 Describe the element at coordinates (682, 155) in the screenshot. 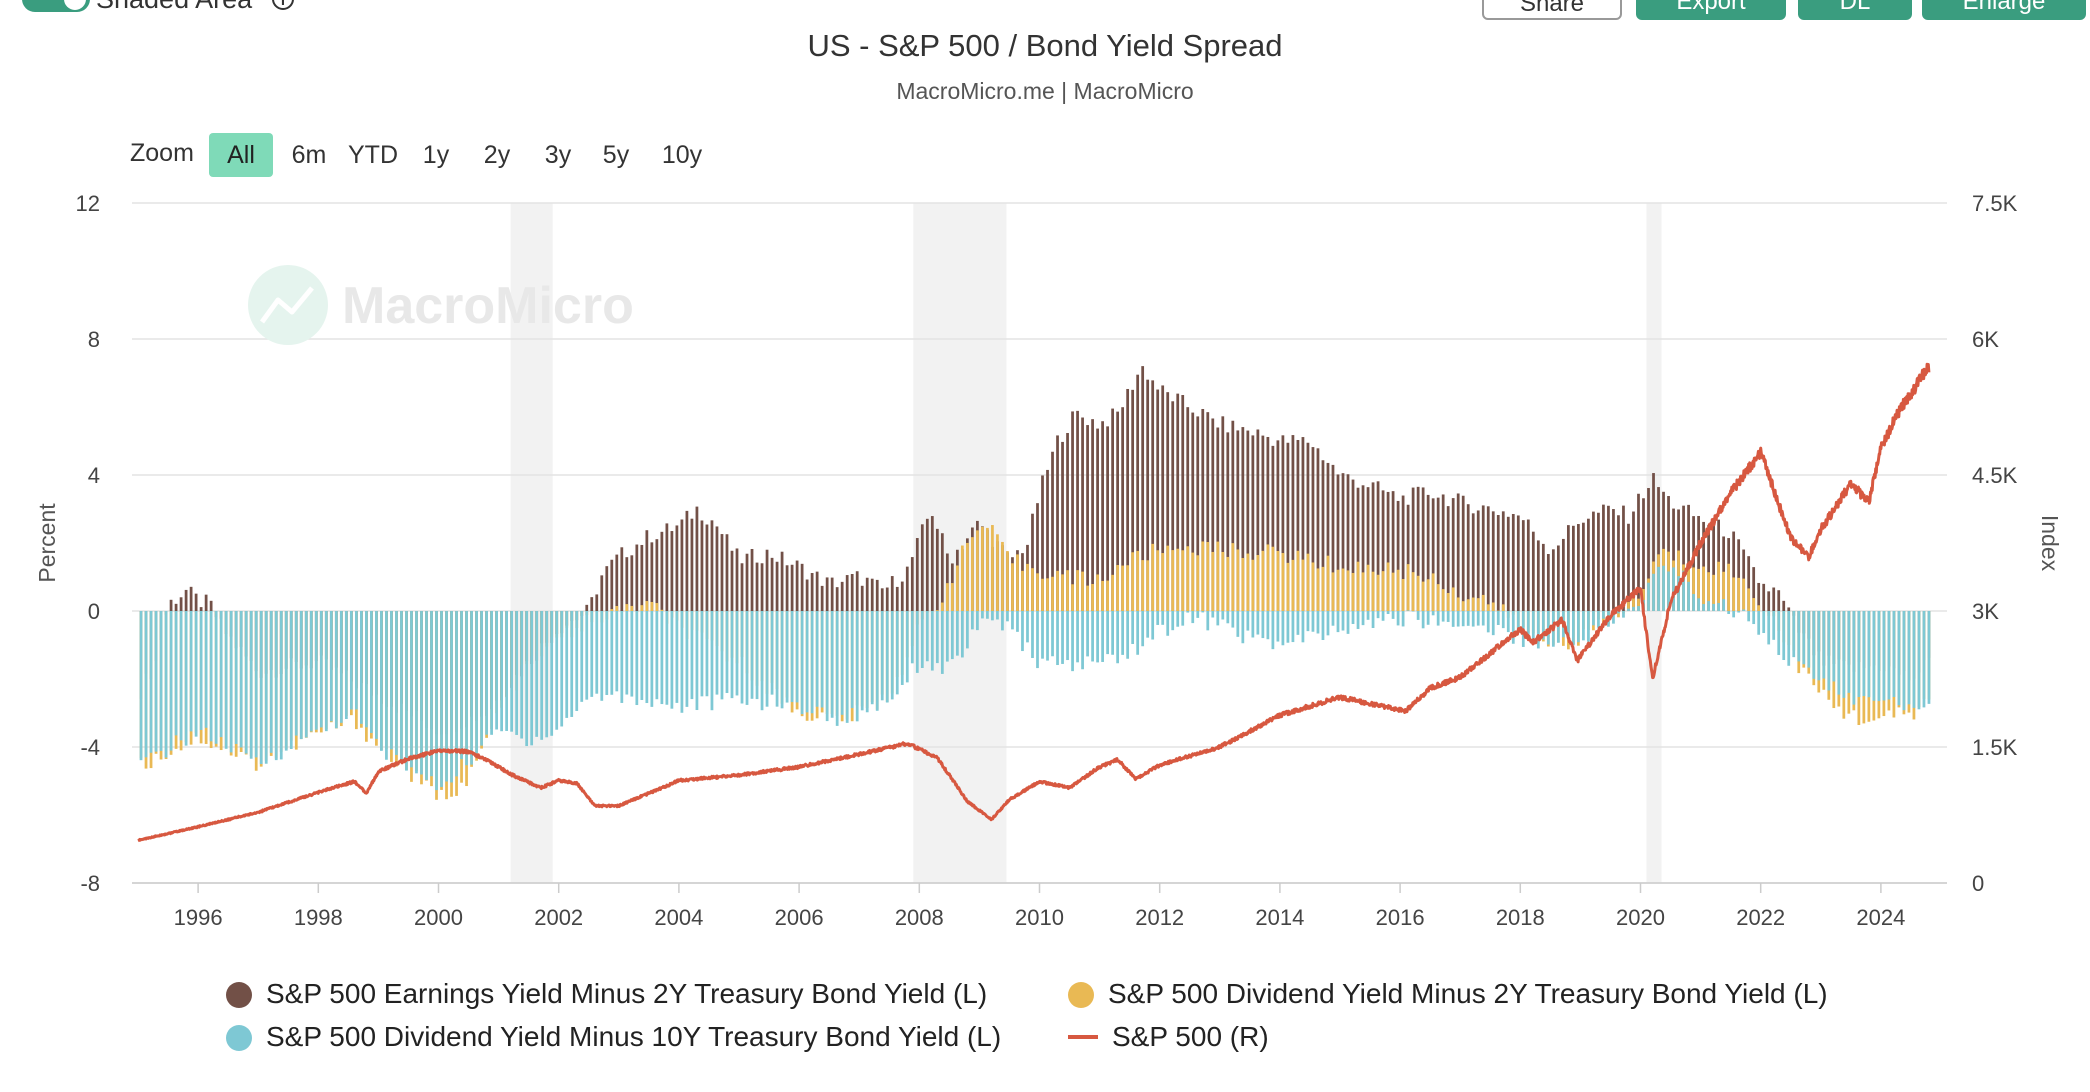

I see `zoom-option-10y: 10y` at that location.